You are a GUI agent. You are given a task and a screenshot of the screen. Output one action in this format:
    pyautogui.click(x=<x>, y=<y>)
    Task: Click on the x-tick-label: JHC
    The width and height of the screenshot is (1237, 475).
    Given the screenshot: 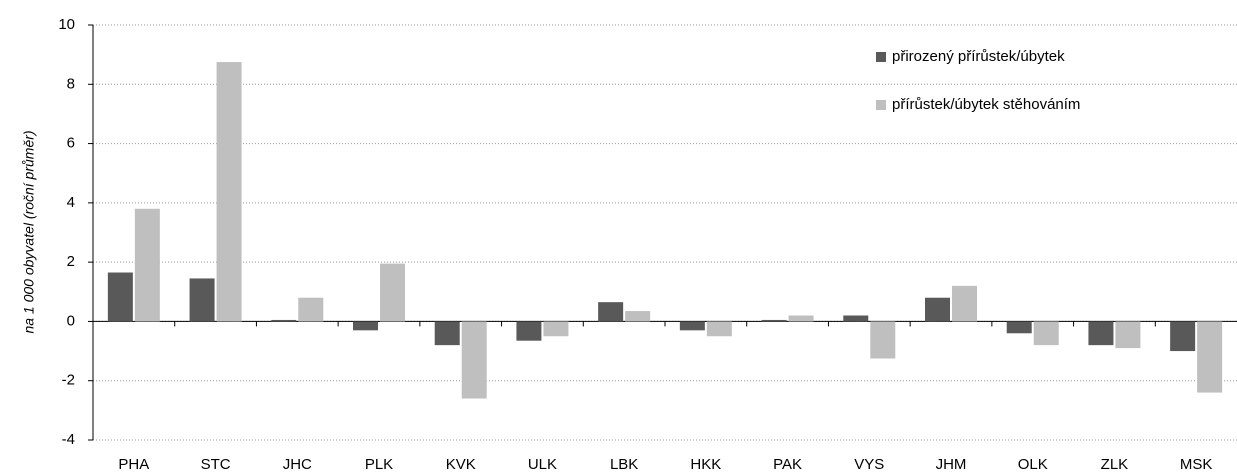 What is the action you would take?
    pyautogui.click(x=297, y=464)
    